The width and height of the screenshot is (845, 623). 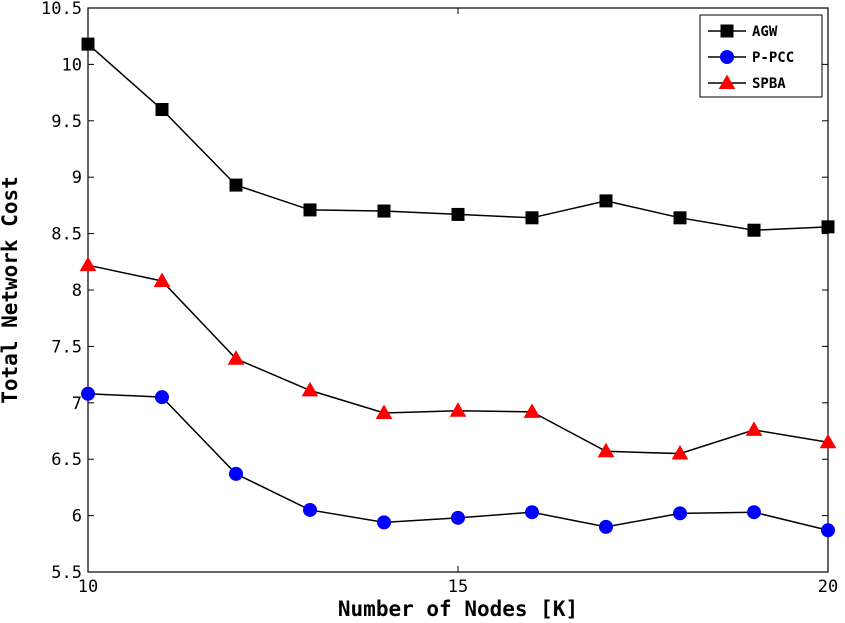 What do you see at coordinates (77, 178) in the screenshot?
I see `y-tick-label: 9` at bounding box center [77, 178].